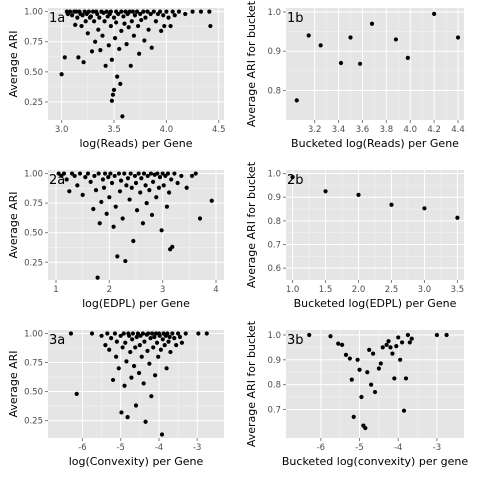 The width and height of the screenshot is (480, 480). Describe the element at coordinates (33, 234) in the screenshot. I see `y-tick-label: 0.50` at that location.